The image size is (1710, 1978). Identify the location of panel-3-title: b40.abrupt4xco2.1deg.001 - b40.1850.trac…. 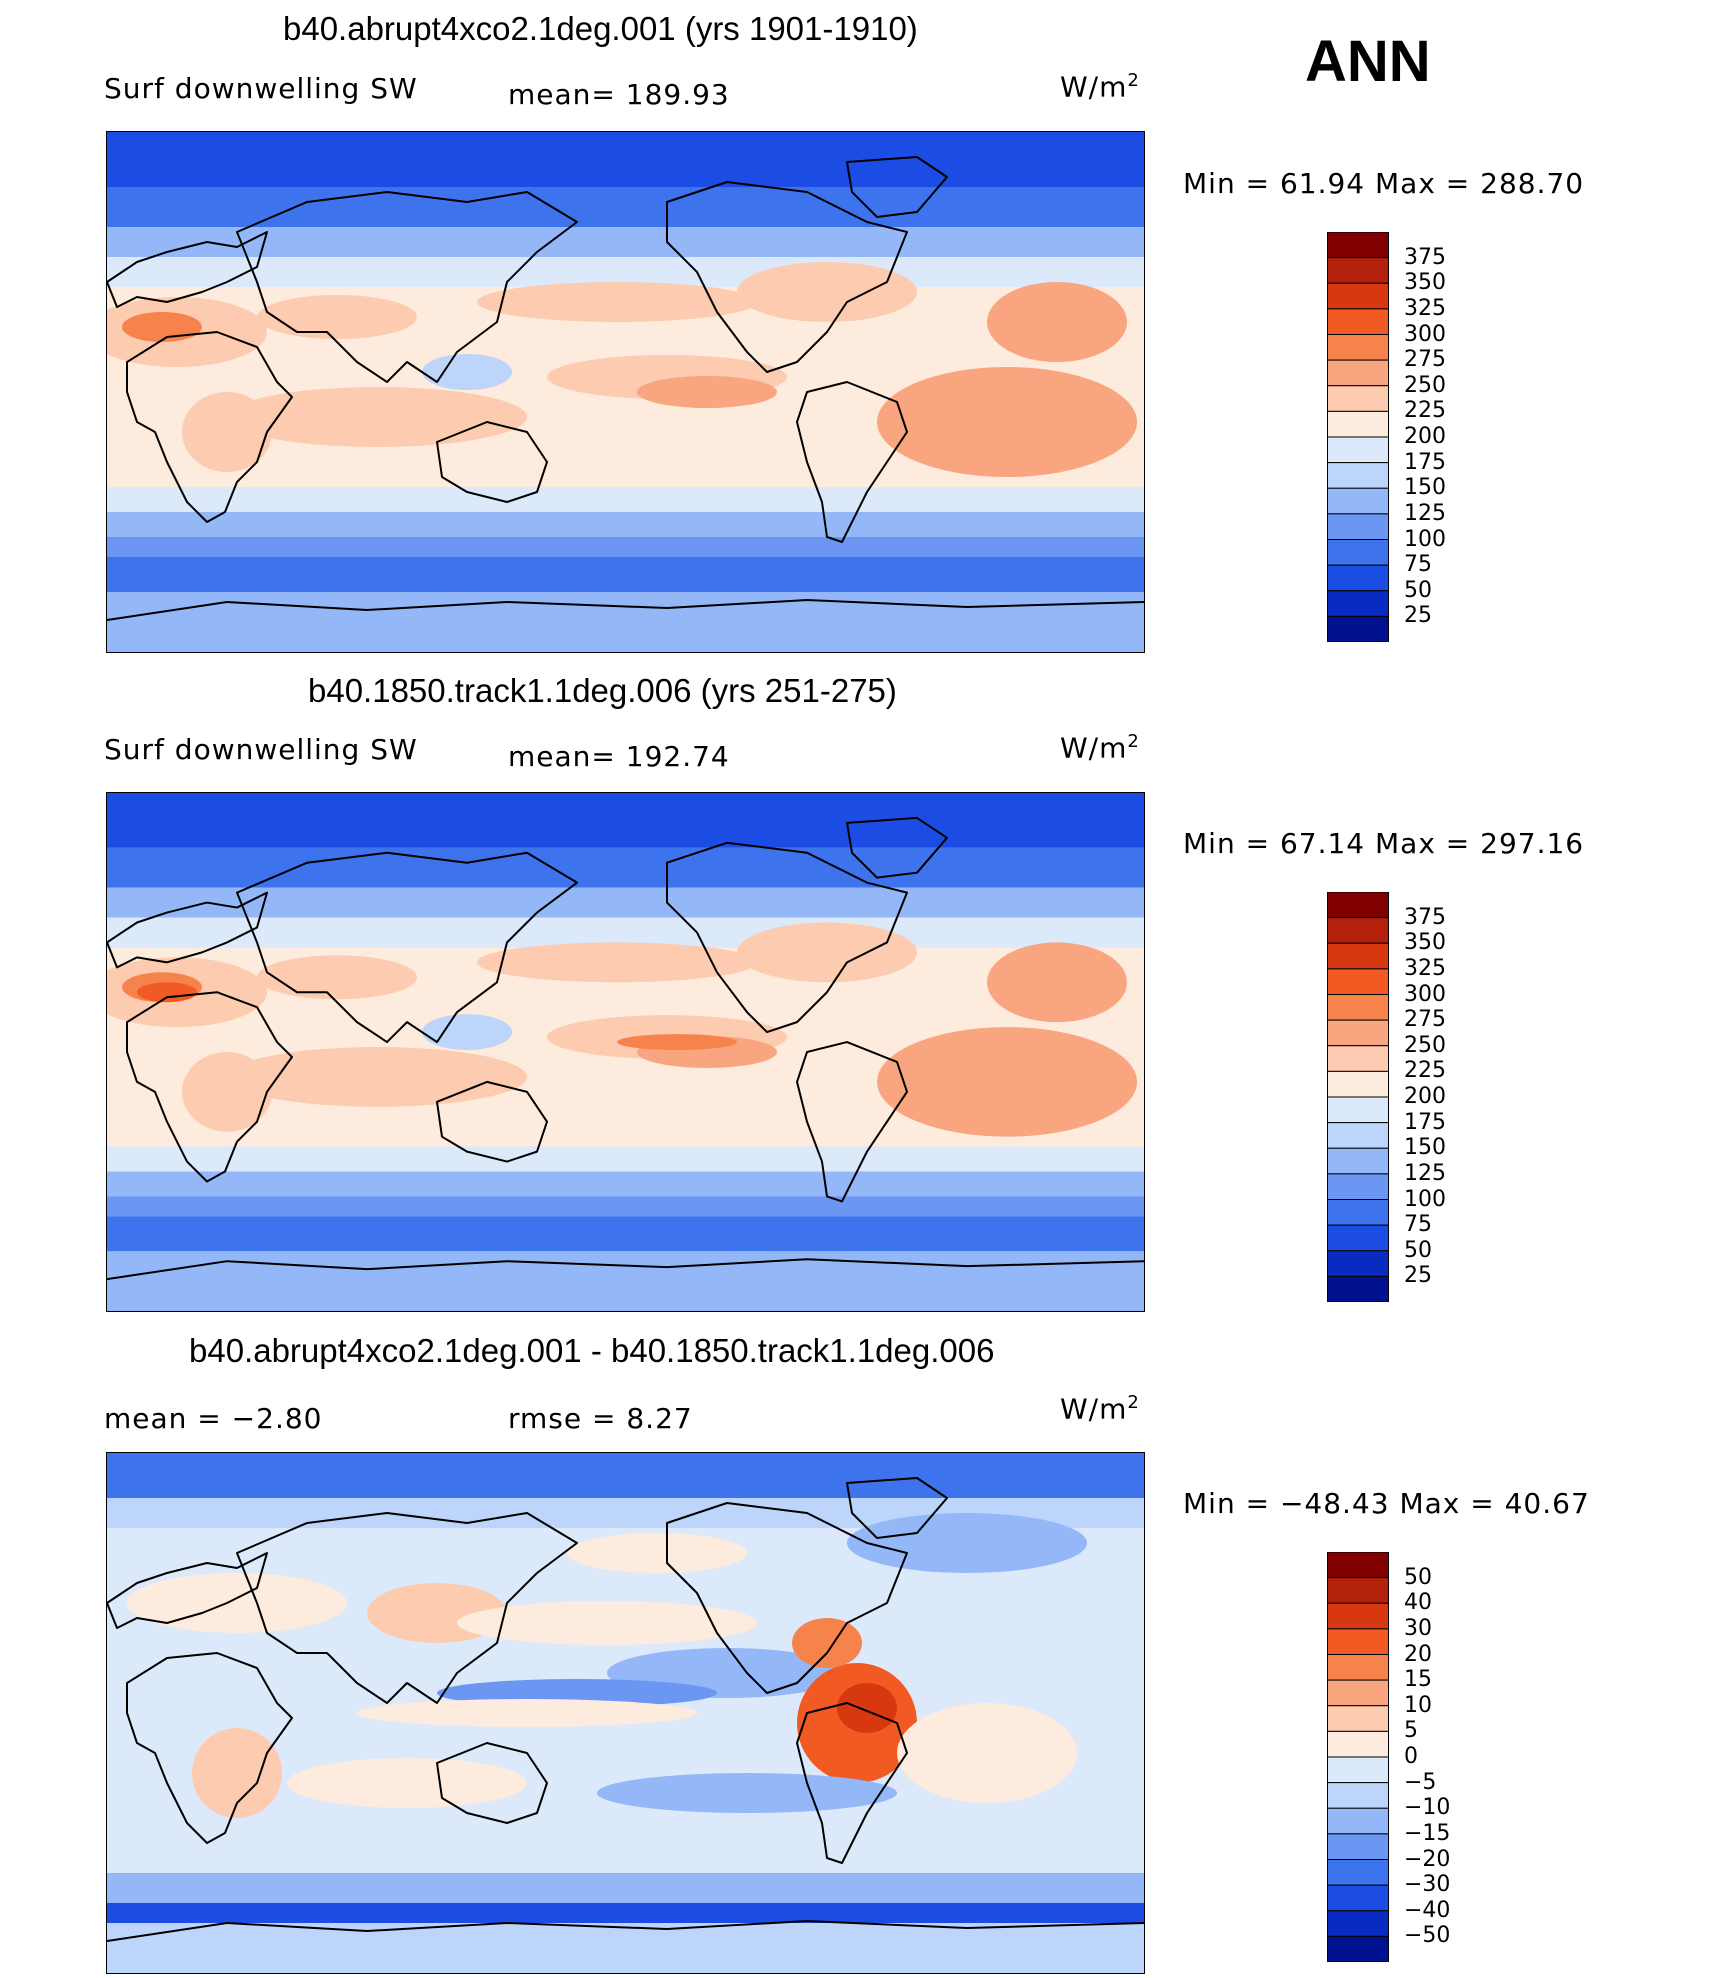
(592, 1350).